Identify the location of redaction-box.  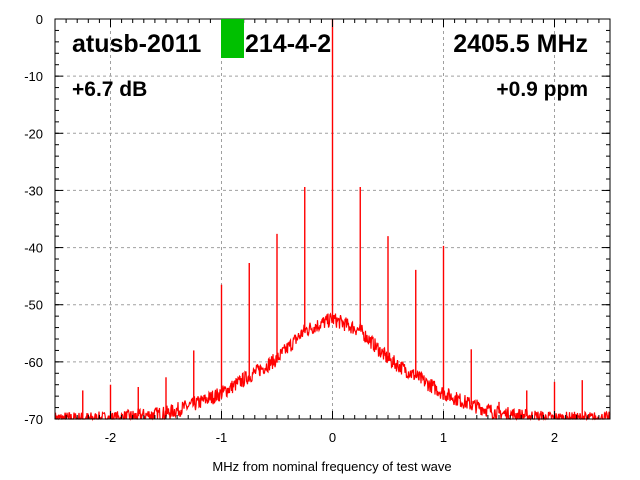
(232, 38).